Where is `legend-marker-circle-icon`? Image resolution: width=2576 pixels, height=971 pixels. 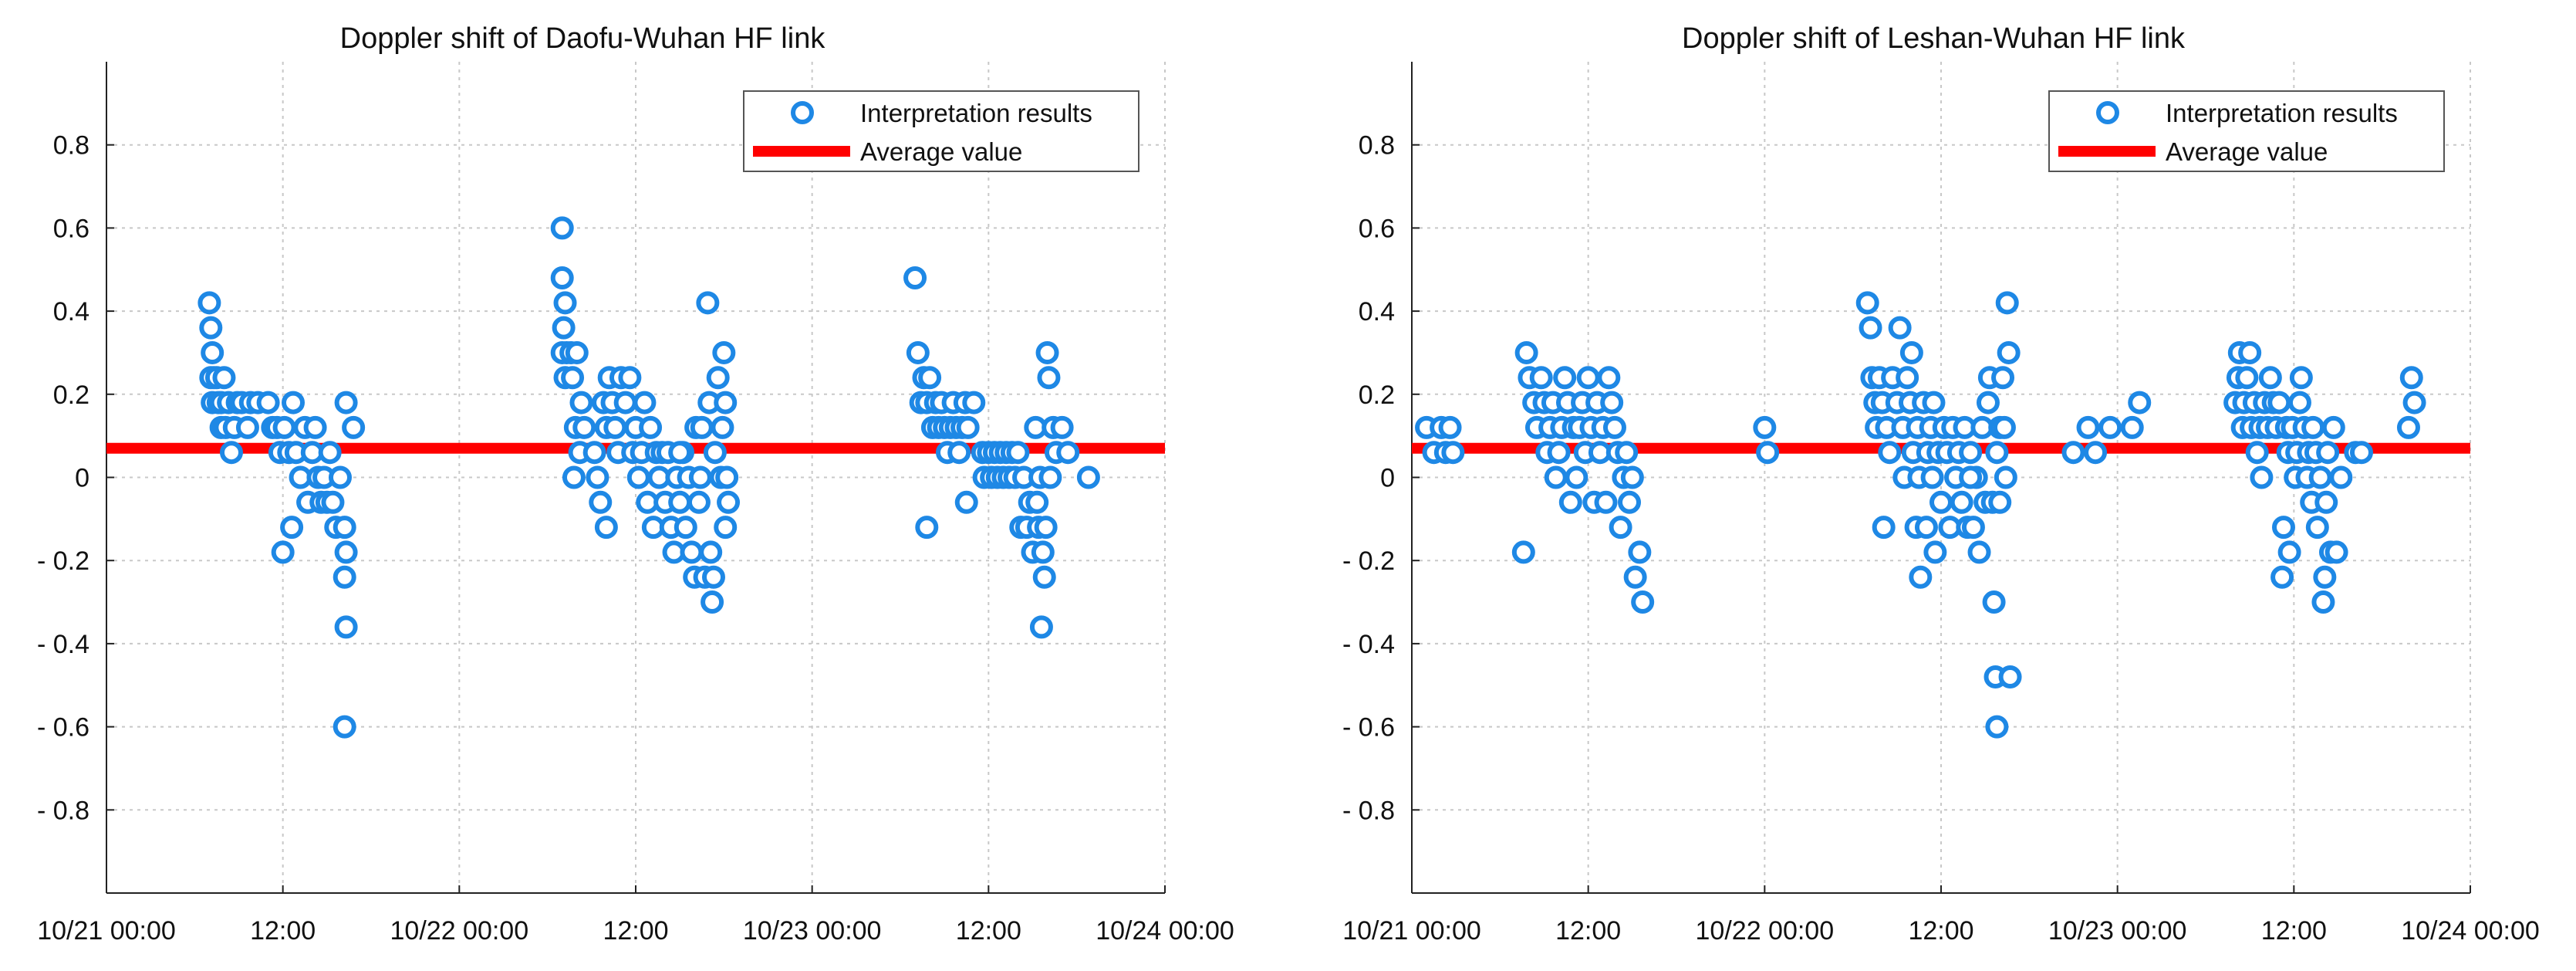 legend-marker-circle-icon is located at coordinates (2107, 113).